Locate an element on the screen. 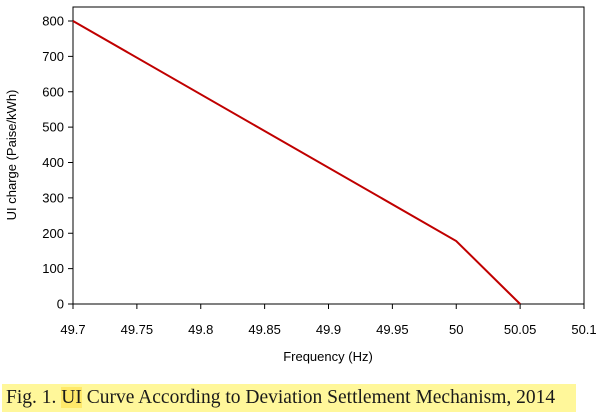  x-tick-label: 49.85 is located at coordinates (264, 329).